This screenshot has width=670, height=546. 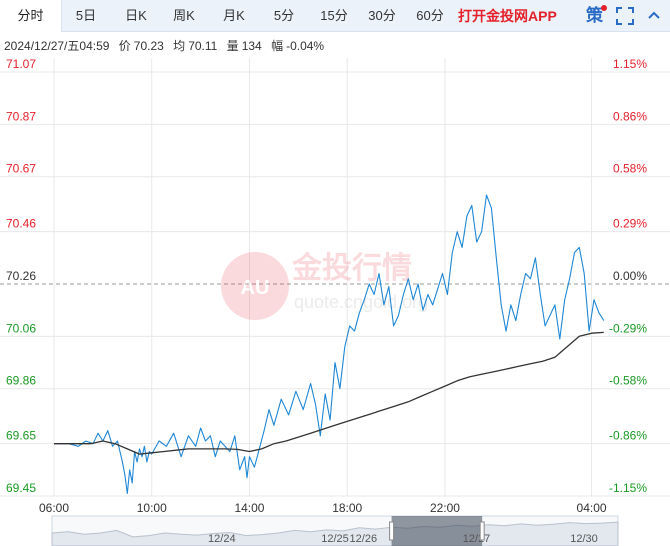 What do you see at coordinates (21, 224) in the screenshot?
I see `price-tick-label: 70.46` at bounding box center [21, 224].